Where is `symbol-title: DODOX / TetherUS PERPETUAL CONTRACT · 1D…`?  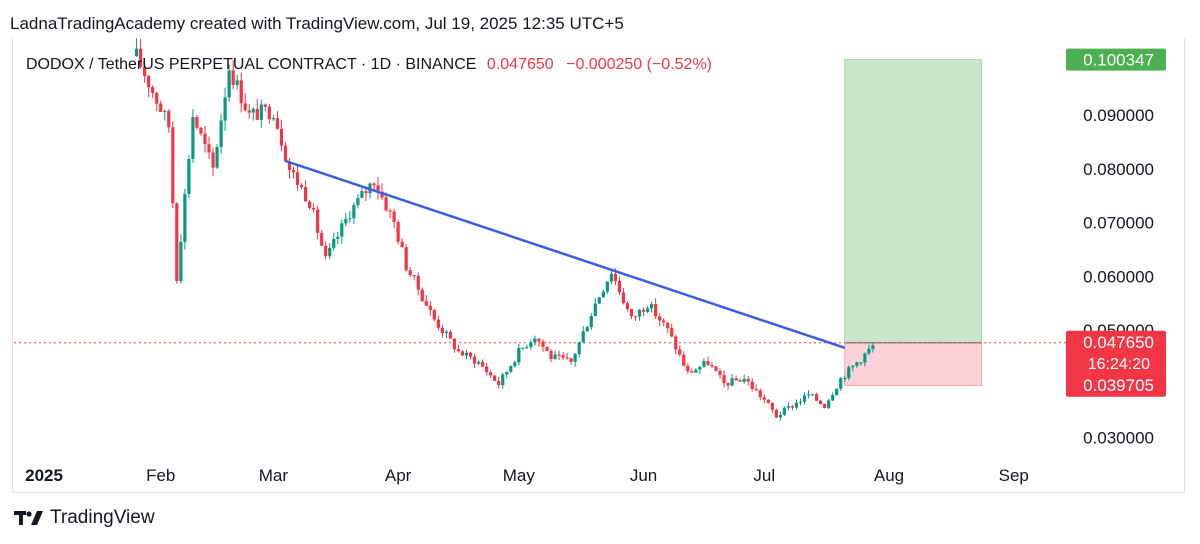 symbol-title: DODOX / TetherUS PERPETUAL CONTRACT · 1D… is located at coordinates (251, 64).